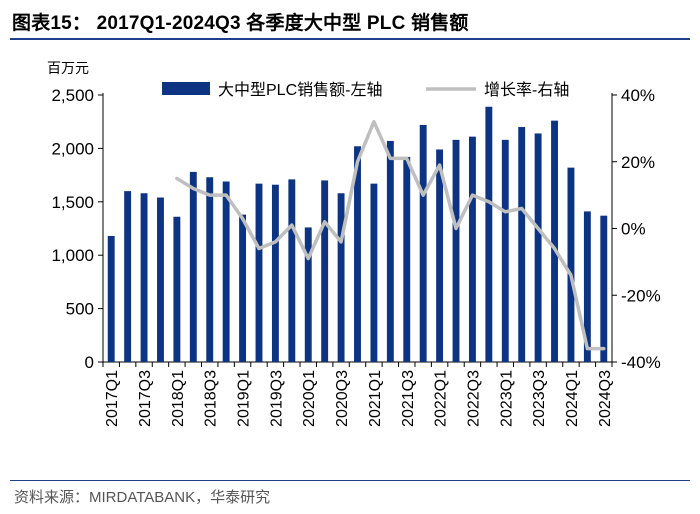  I want to click on chart-legend: 大中型PLC销售额-左轴 增长率-右轴, so click(365, 90).